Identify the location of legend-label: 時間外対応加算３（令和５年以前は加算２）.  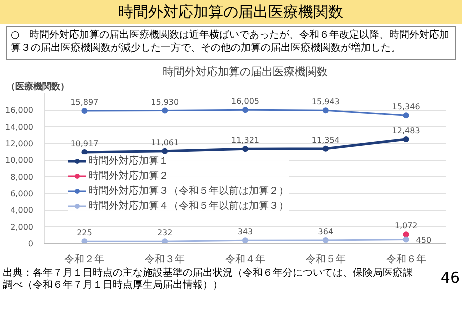
(189, 191).